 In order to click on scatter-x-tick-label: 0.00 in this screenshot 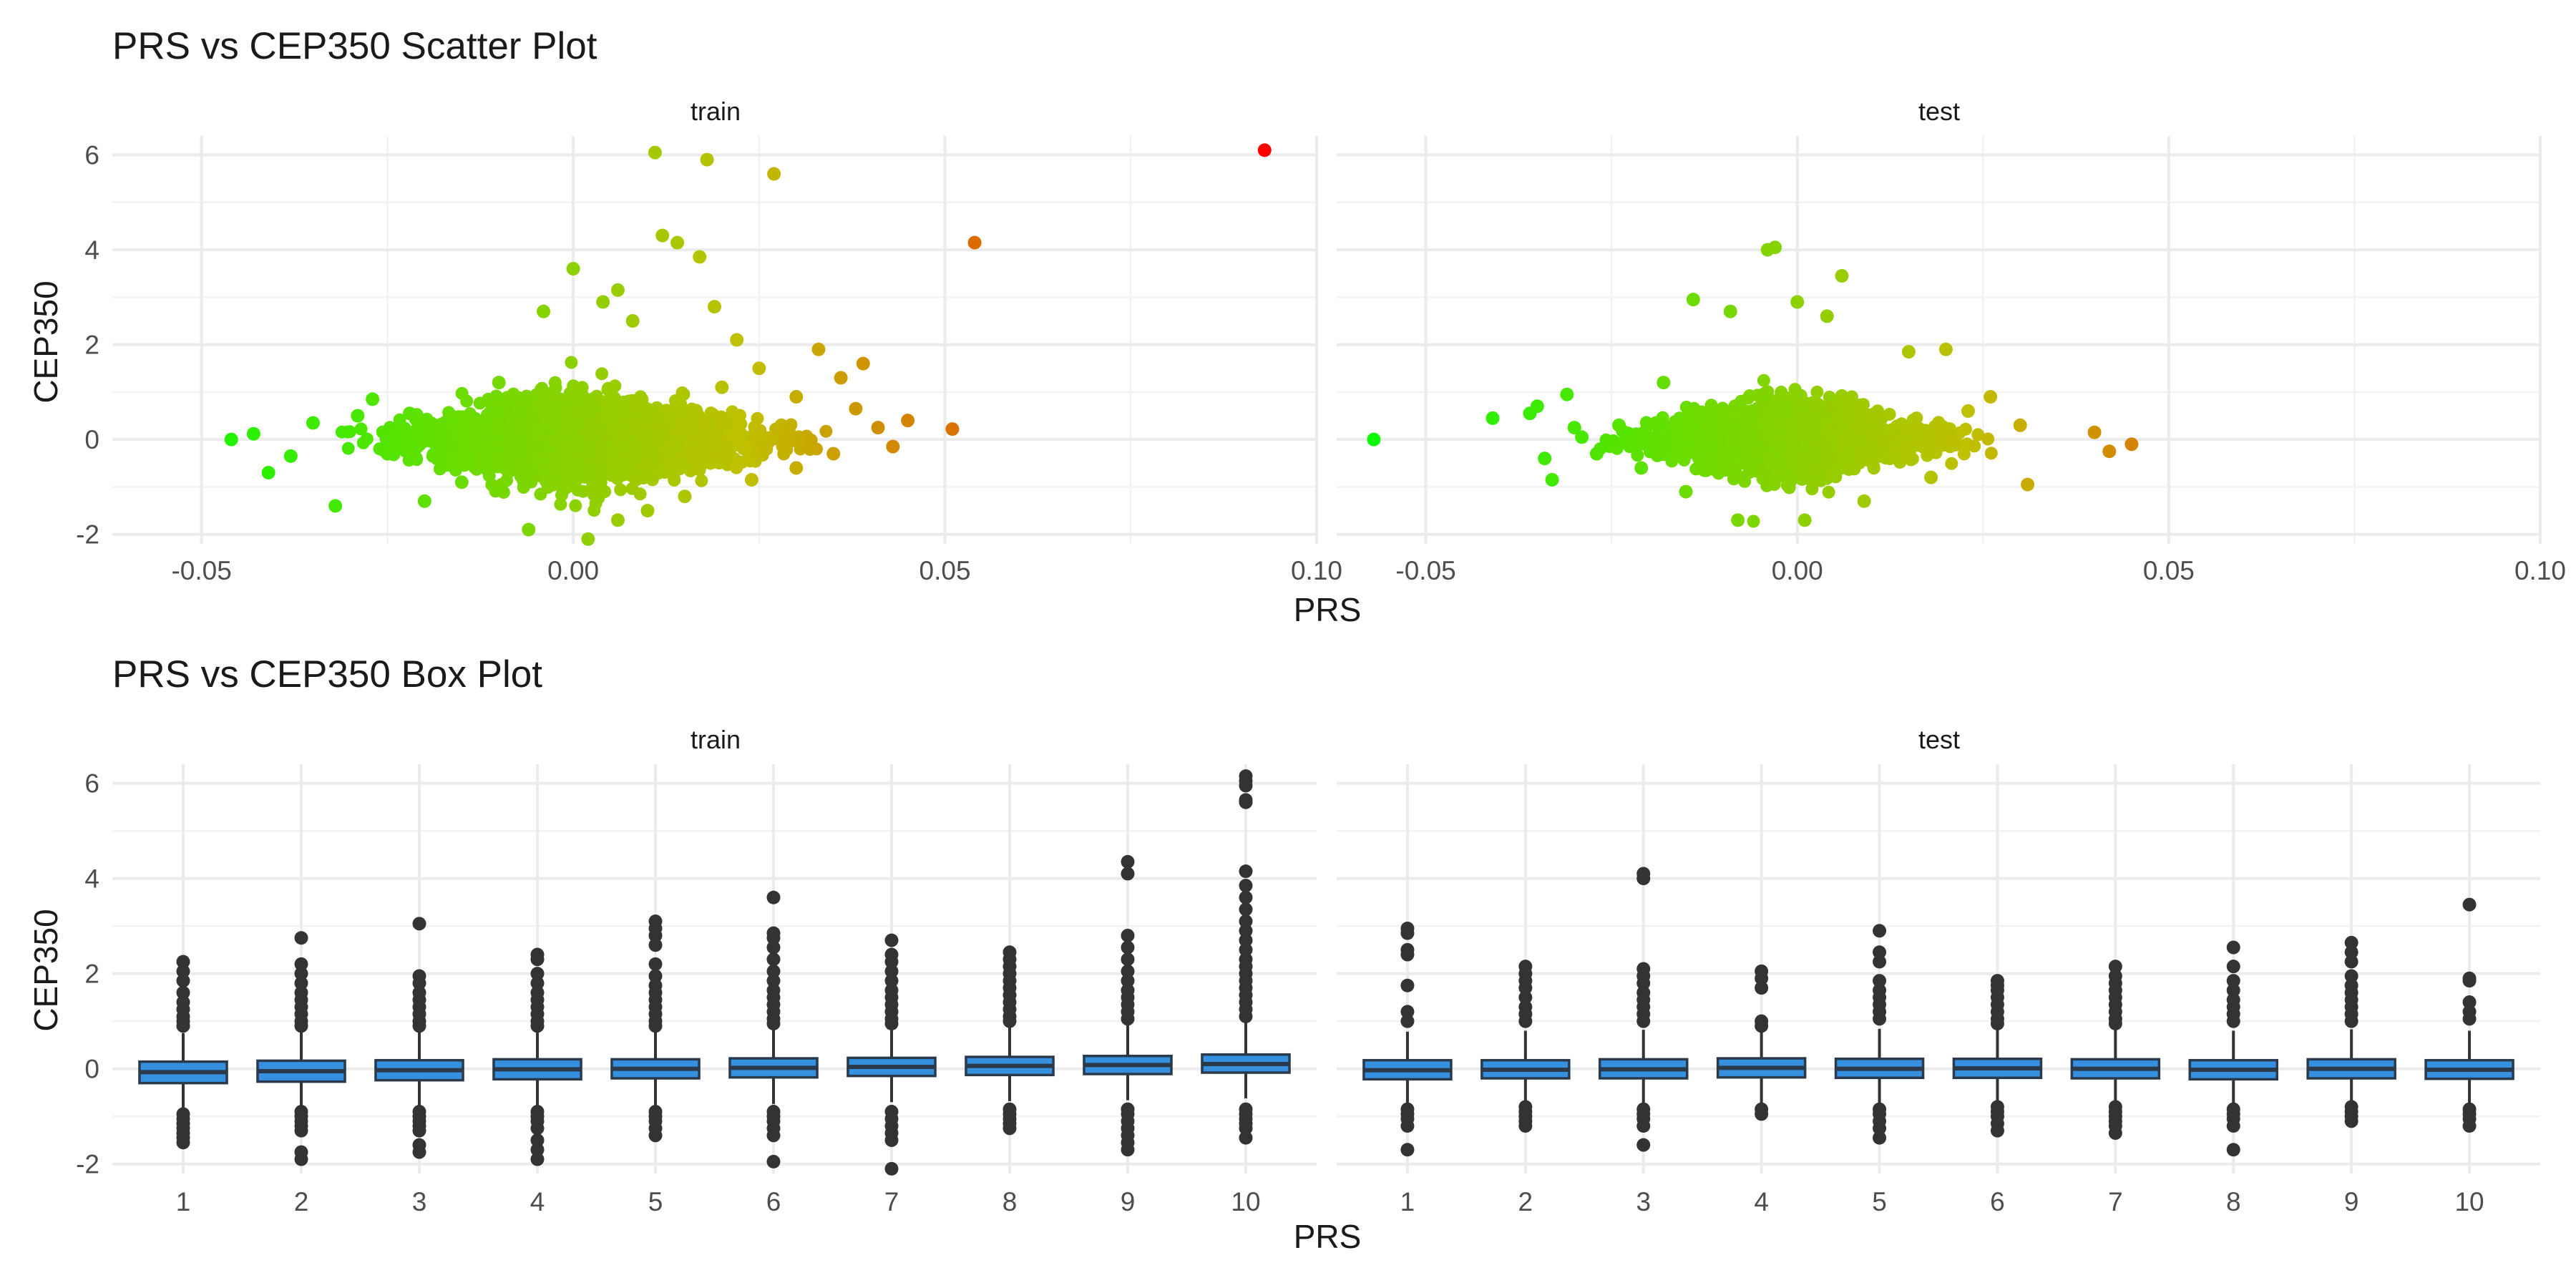, I will do `click(573, 570)`.